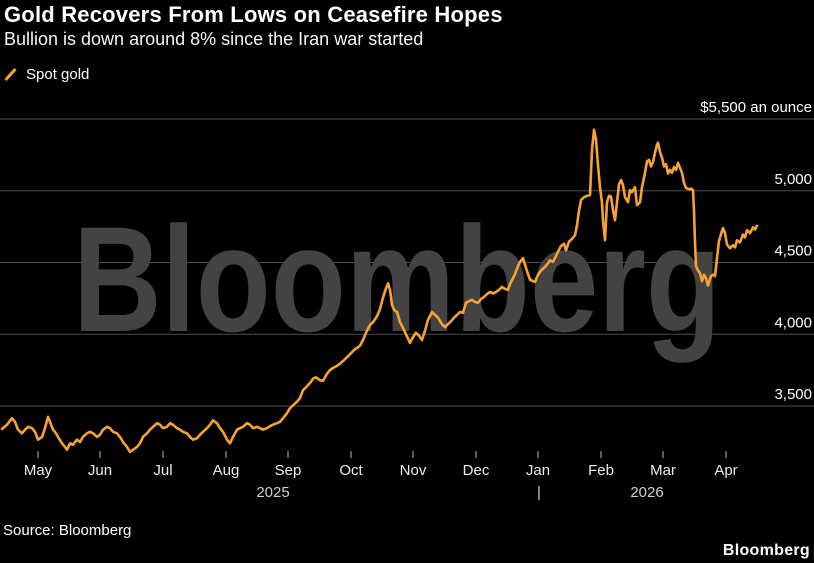  What do you see at coordinates (226, 470) in the screenshot?
I see `month-label: Aug` at bounding box center [226, 470].